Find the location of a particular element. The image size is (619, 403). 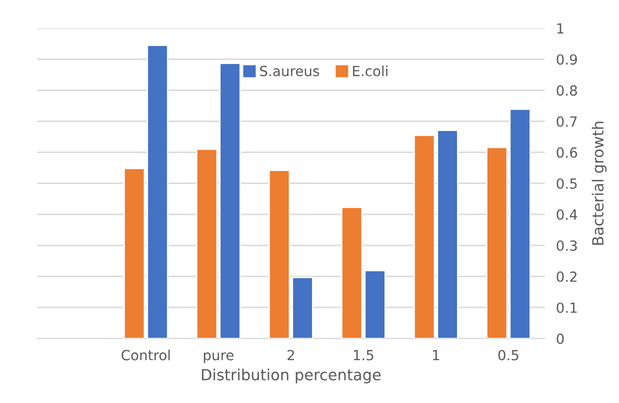

y-tick-label: 0.1 is located at coordinates (566, 307).